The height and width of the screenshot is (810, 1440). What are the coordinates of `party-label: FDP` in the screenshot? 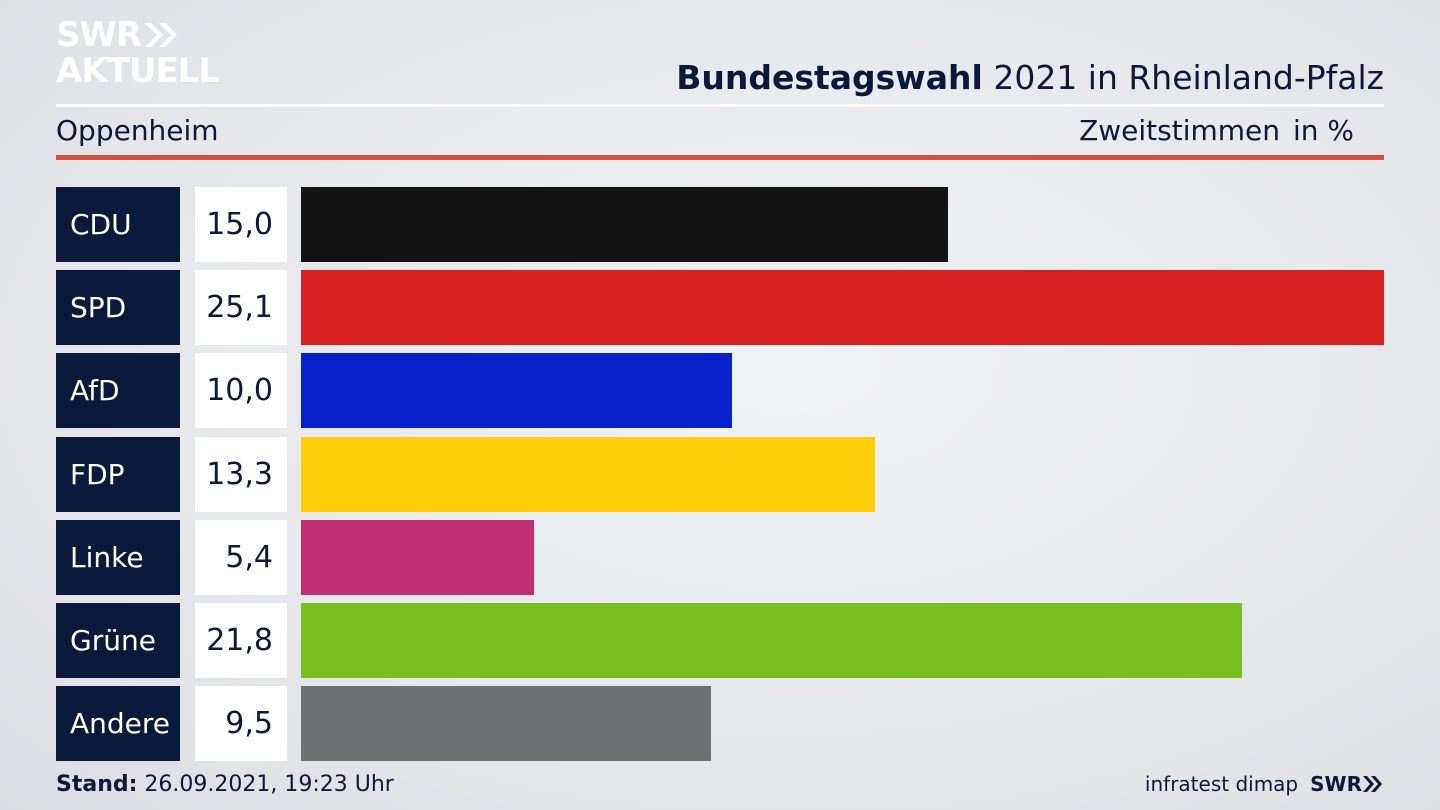 It's located at (118, 474).